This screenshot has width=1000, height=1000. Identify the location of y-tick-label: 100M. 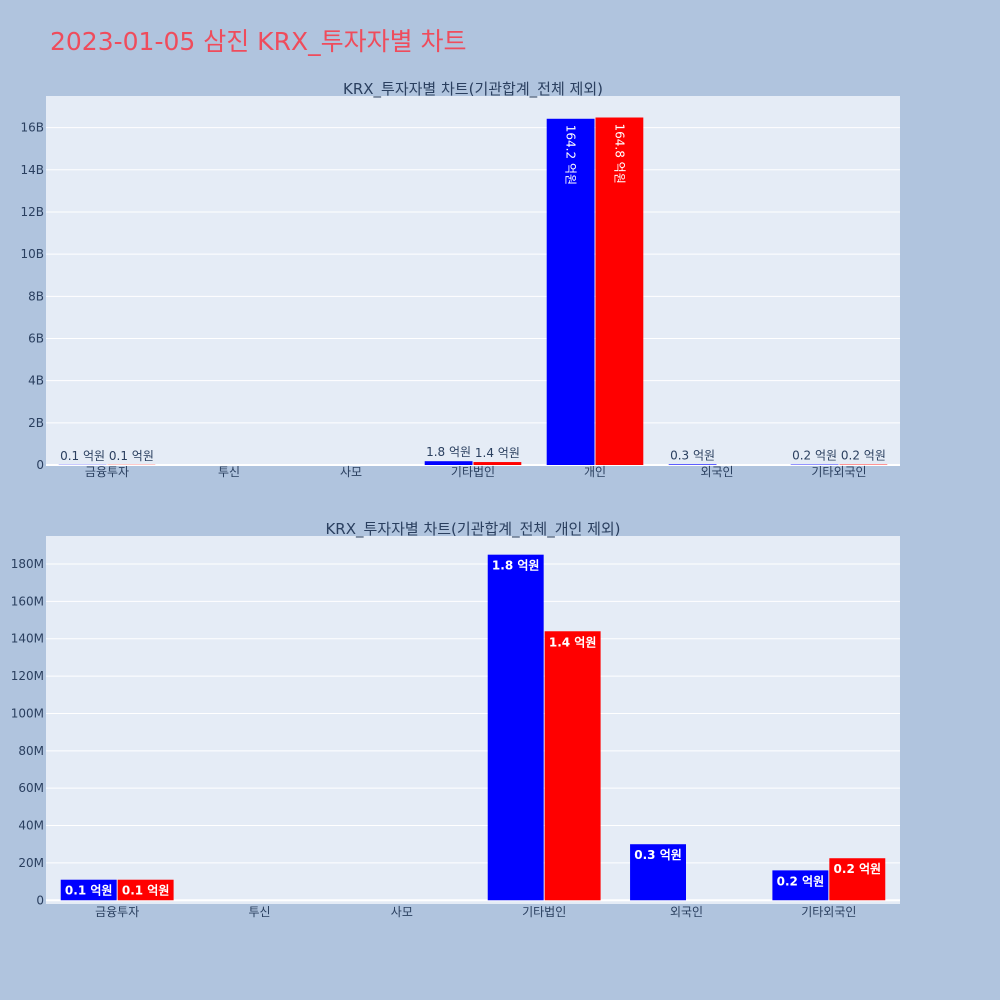
(27, 713).